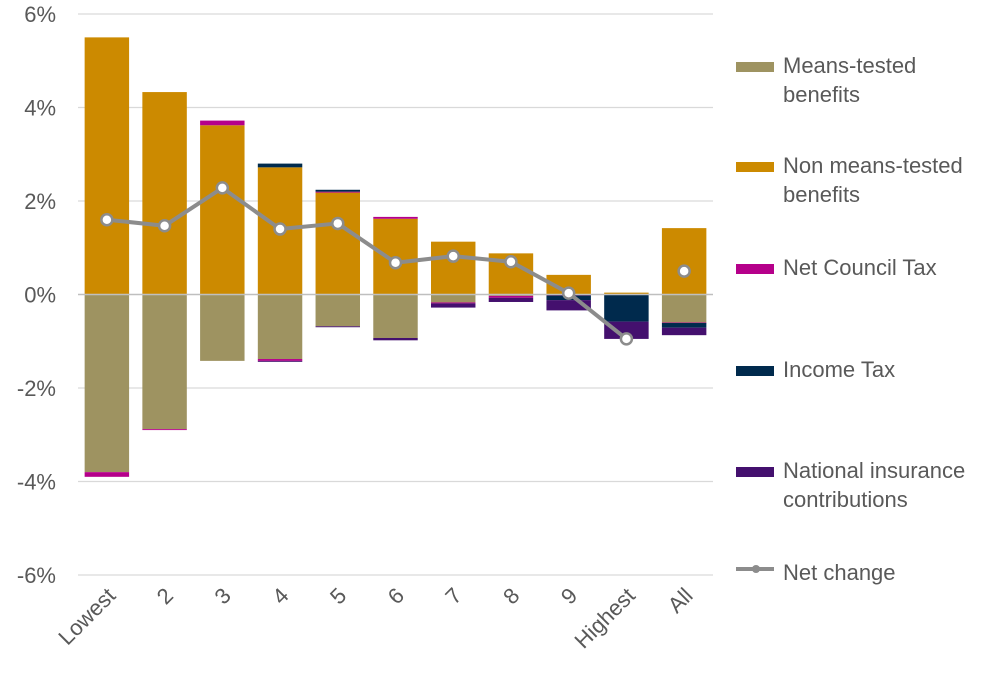 Image resolution: width=998 pixels, height=674 pixels. Describe the element at coordinates (755, 67) in the screenshot. I see `legend-swatch-means-tested` at that location.